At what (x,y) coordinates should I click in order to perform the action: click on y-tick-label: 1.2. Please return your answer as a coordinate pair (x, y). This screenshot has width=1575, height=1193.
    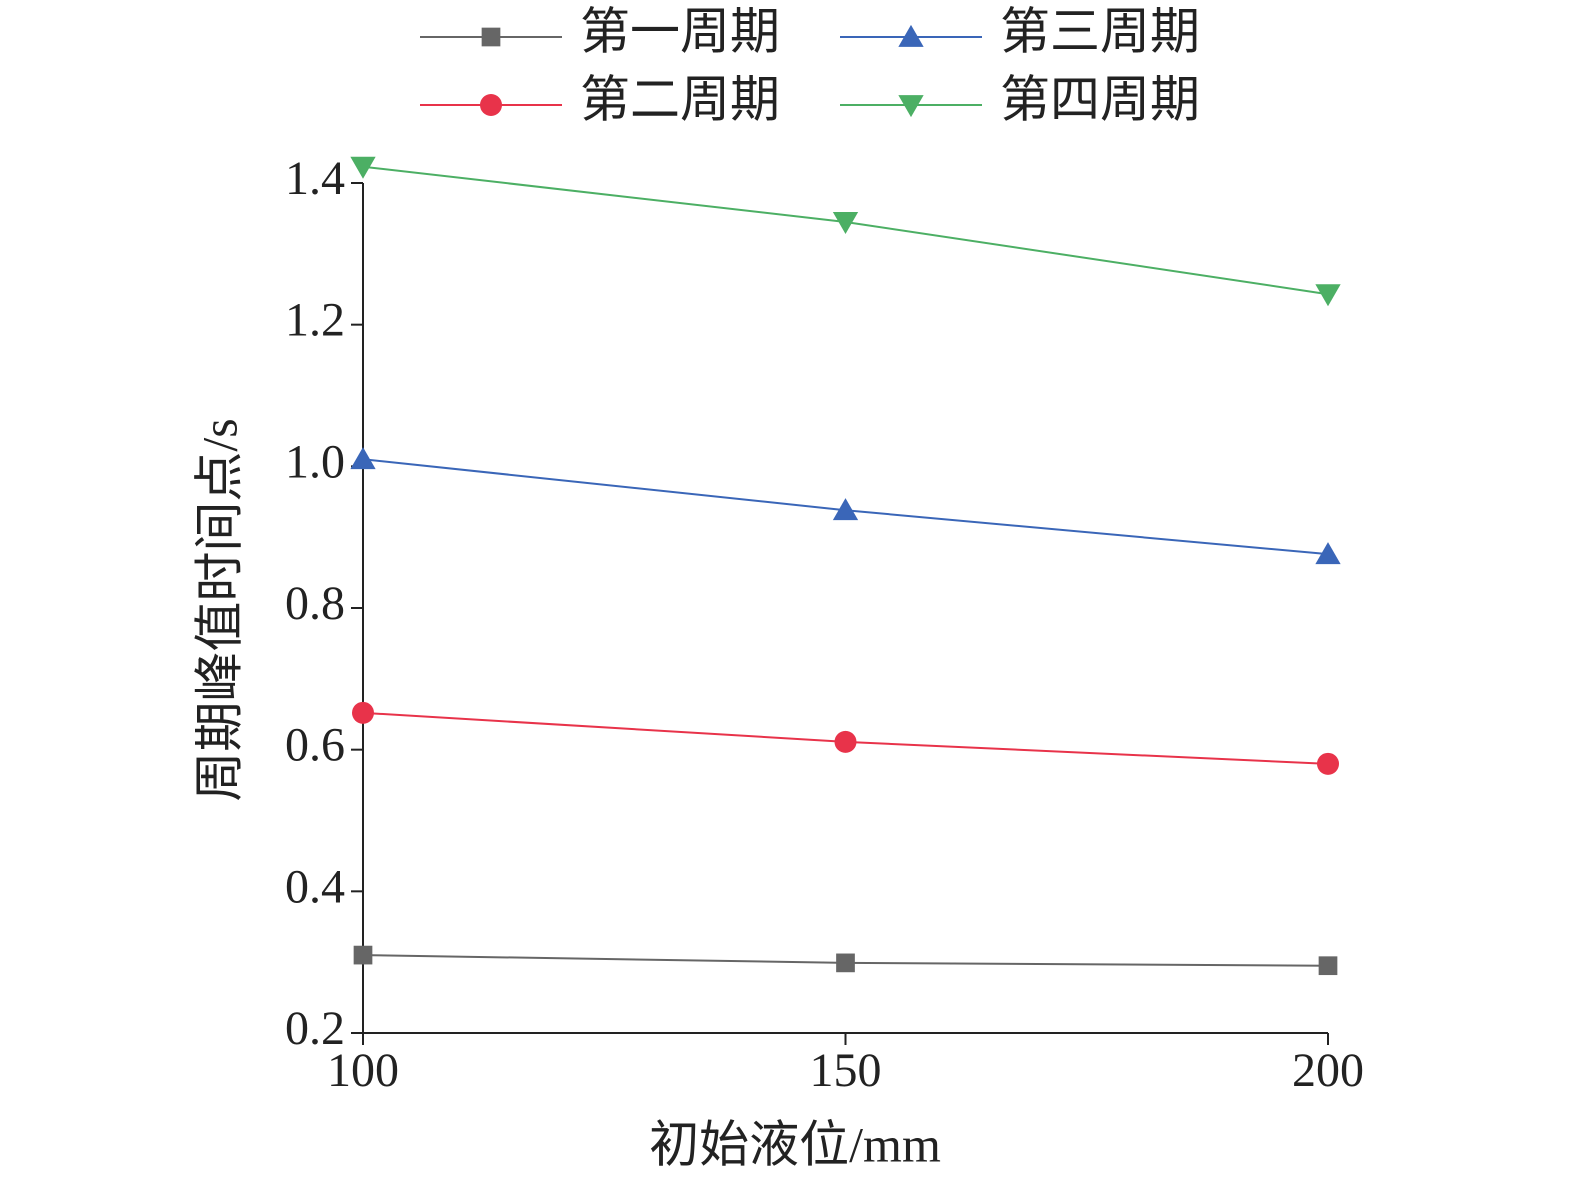
    Looking at the image, I should click on (315, 320).